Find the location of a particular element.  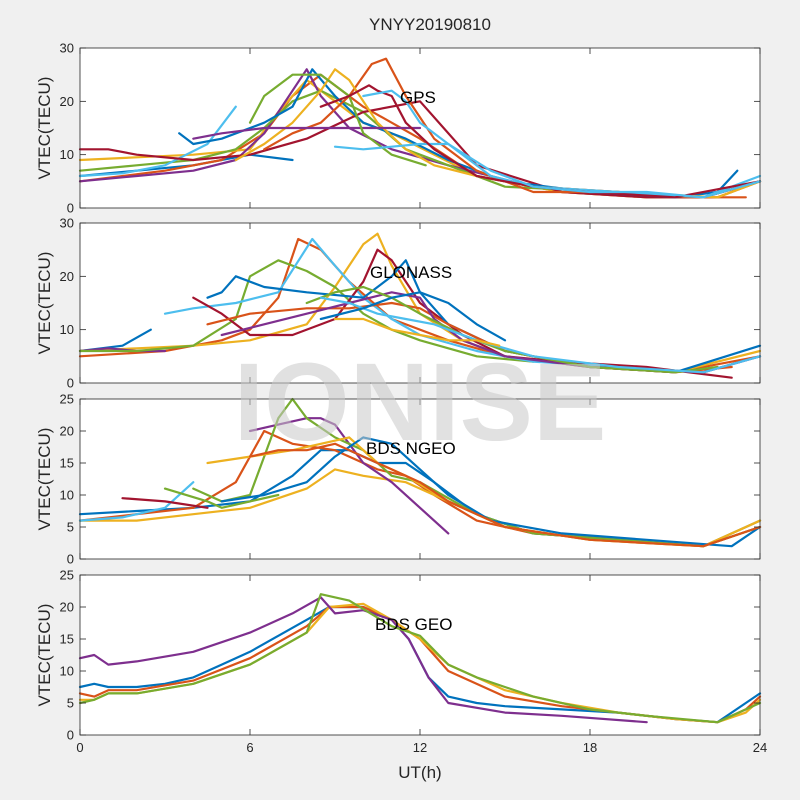

watermark: IONISE is located at coordinates (420, 402).